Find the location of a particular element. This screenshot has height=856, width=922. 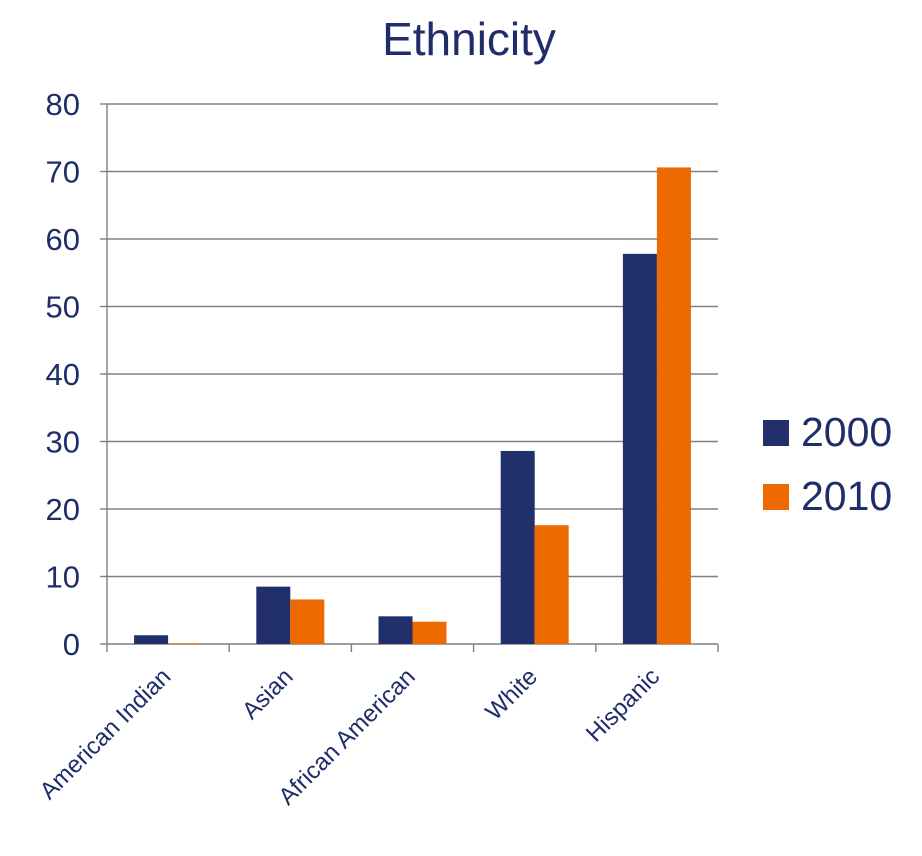

bar-2000-american-indian is located at coordinates (151, 639).